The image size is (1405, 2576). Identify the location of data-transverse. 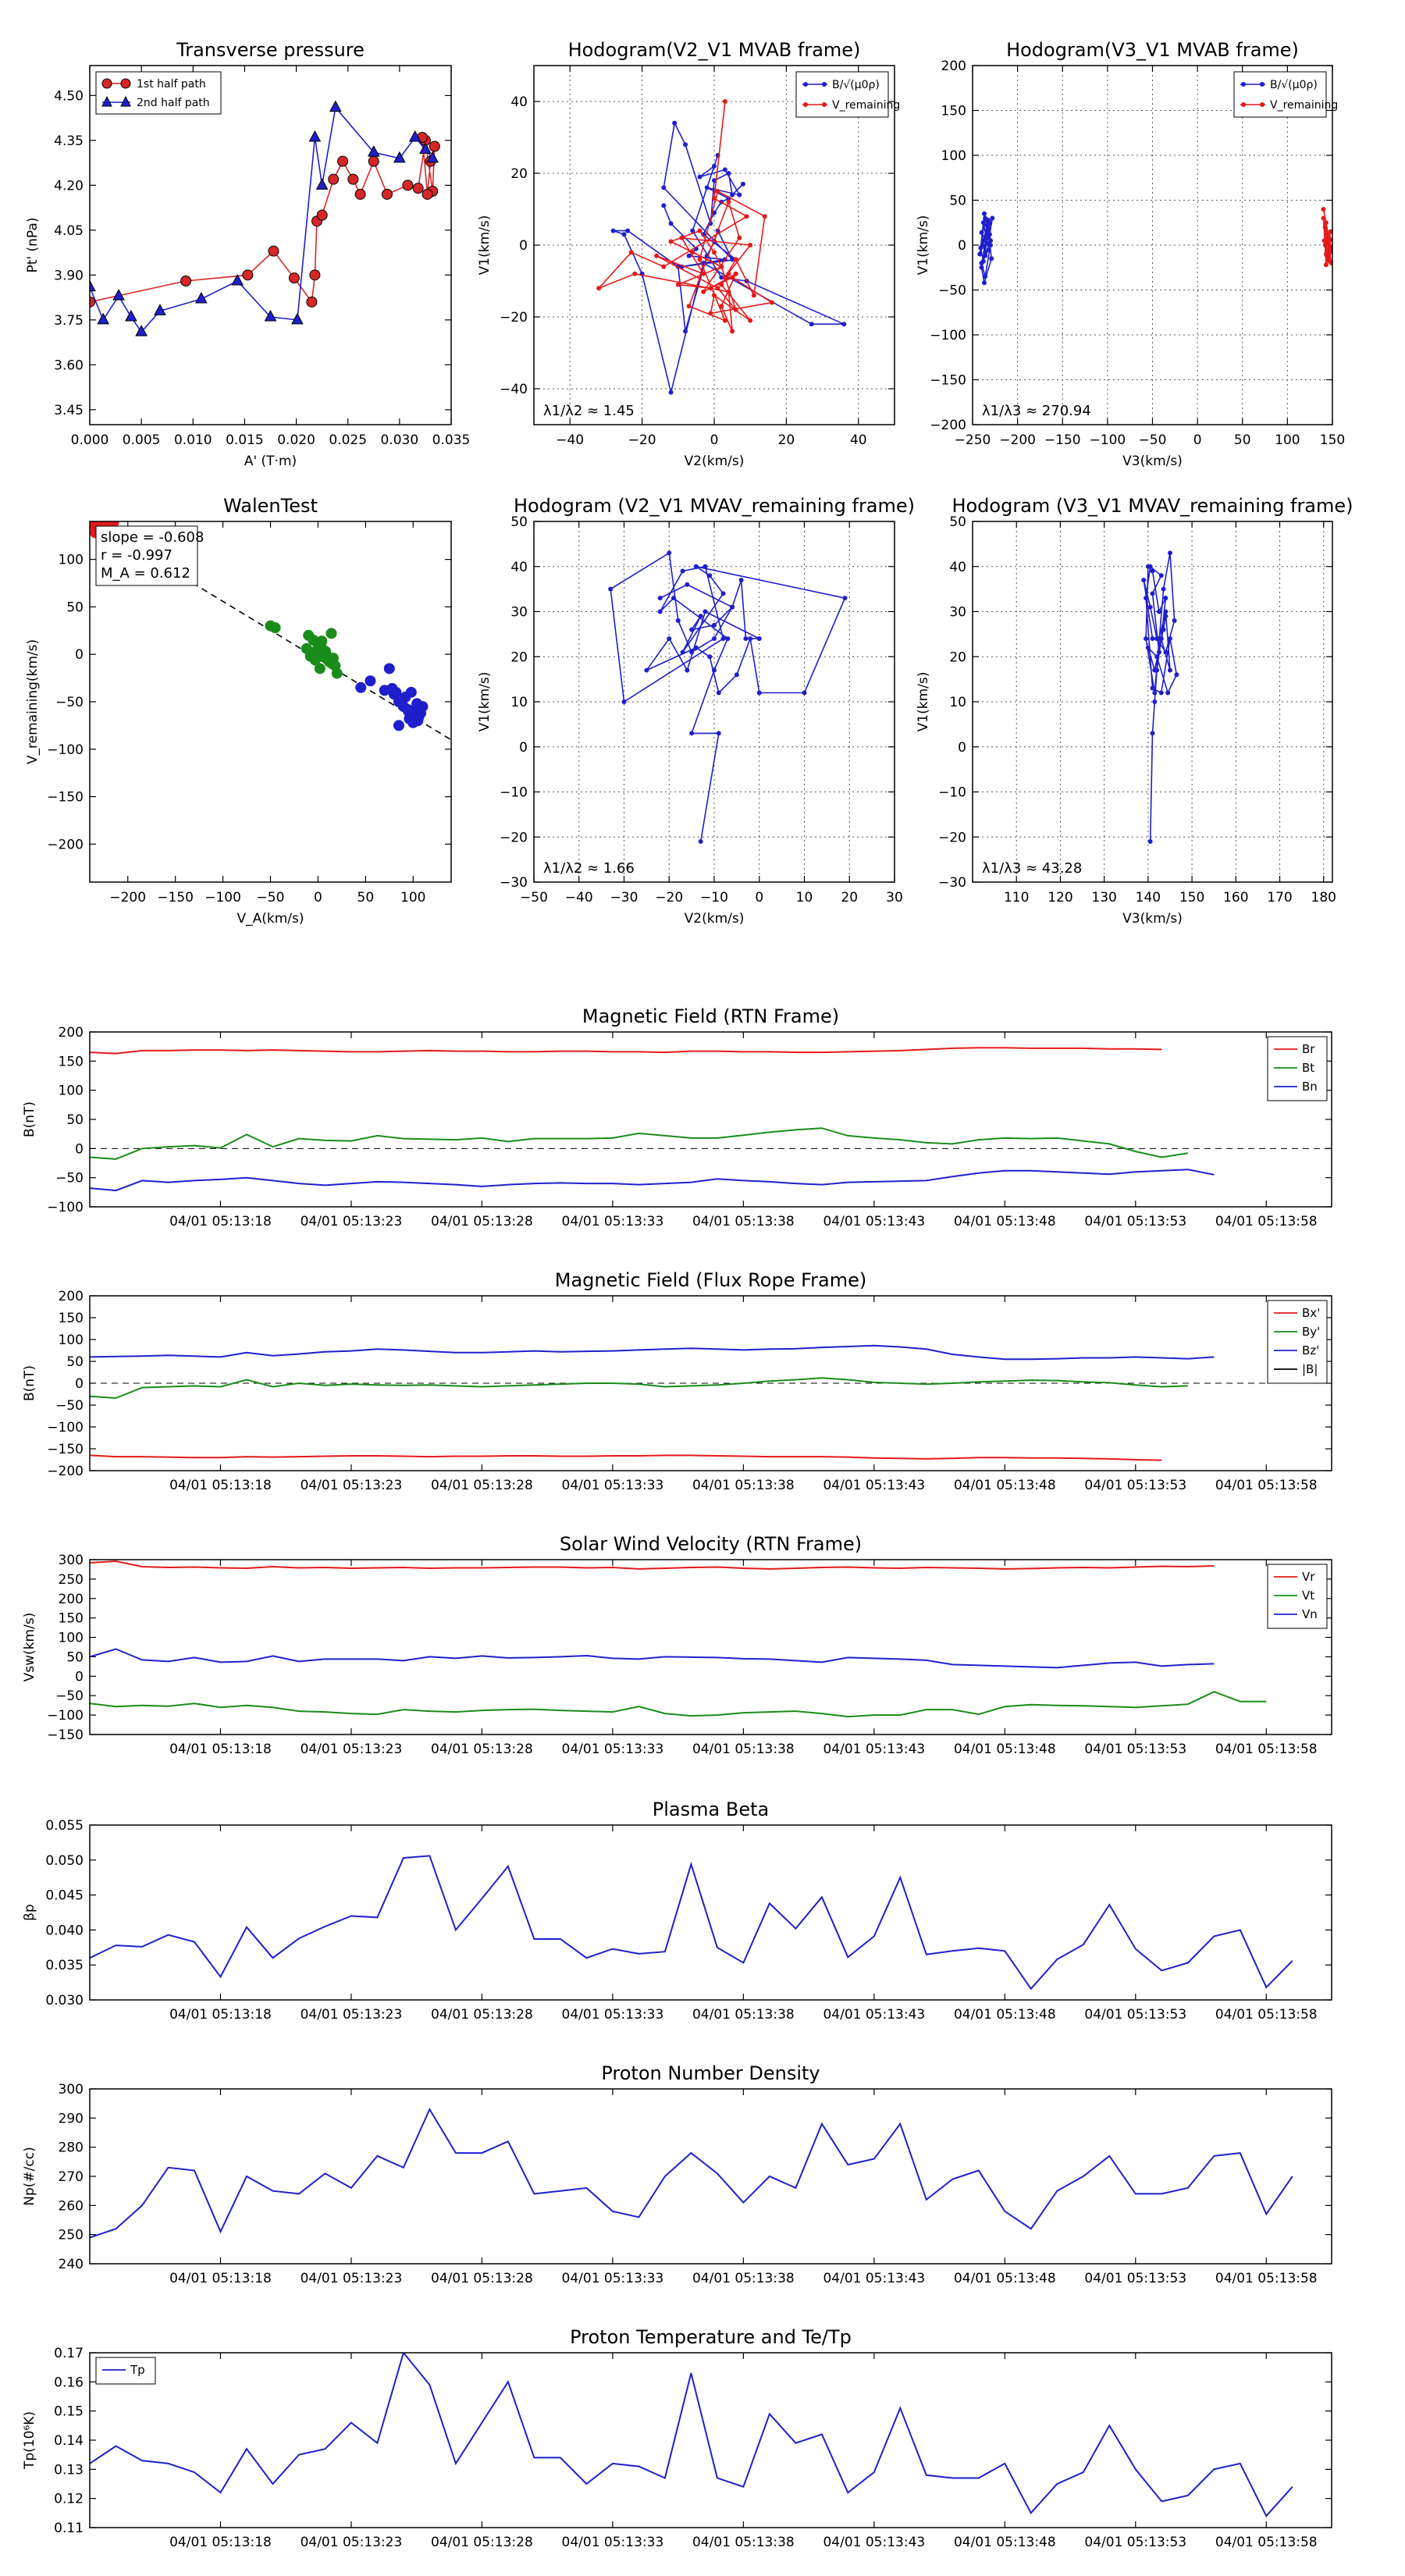
(265, 218).